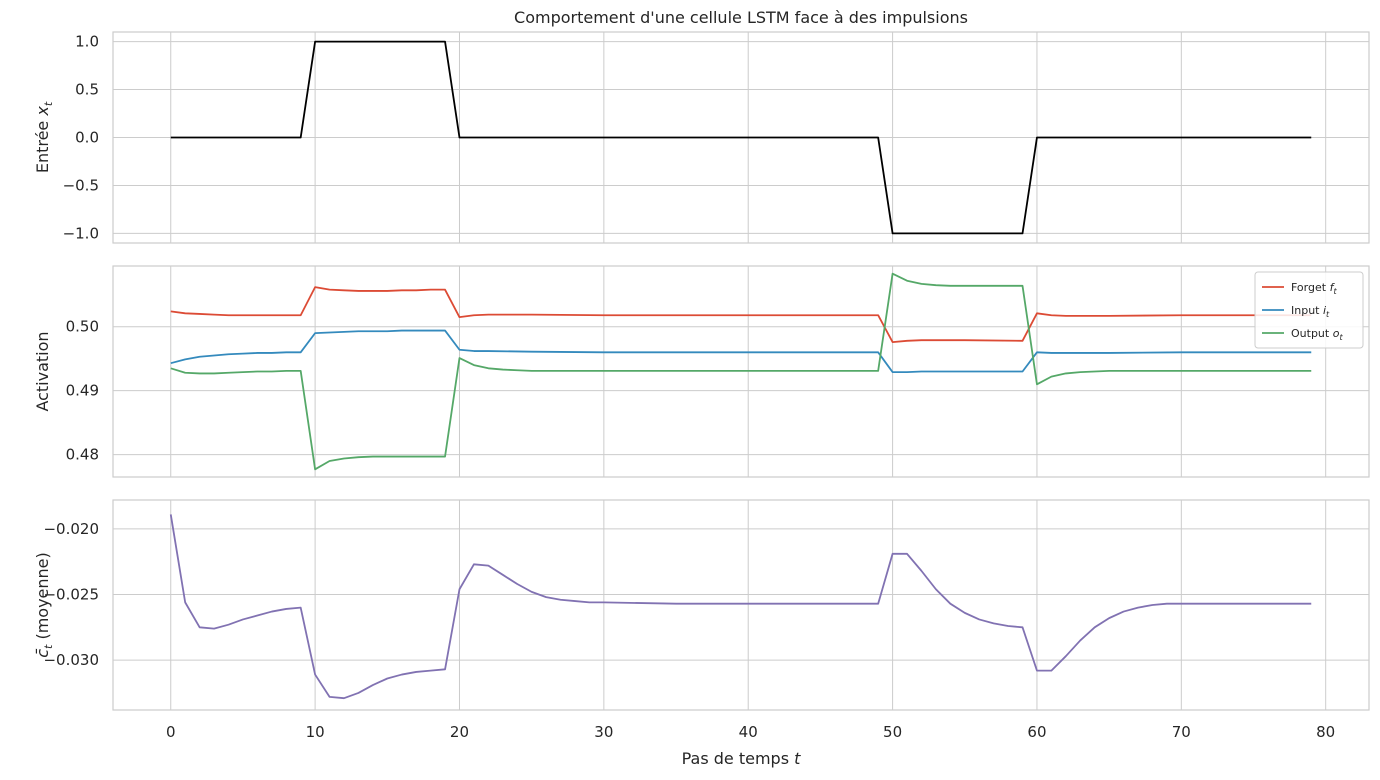  What do you see at coordinates (87, 90) in the screenshot?
I see `y-tick-label: 0.5` at bounding box center [87, 90].